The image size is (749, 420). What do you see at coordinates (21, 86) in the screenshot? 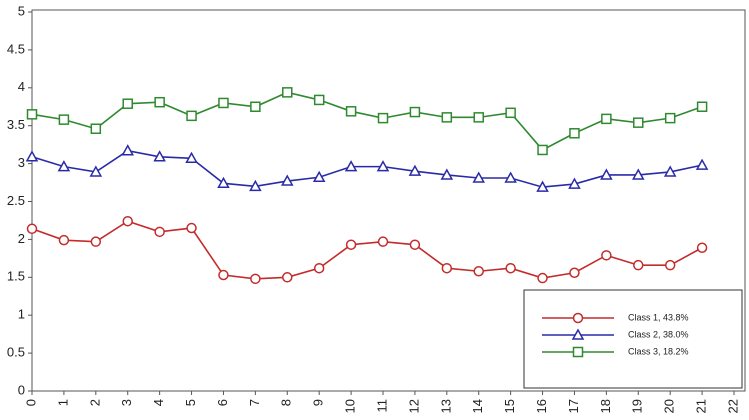
I see `y-tick-label: 4` at bounding box center [21, 86].